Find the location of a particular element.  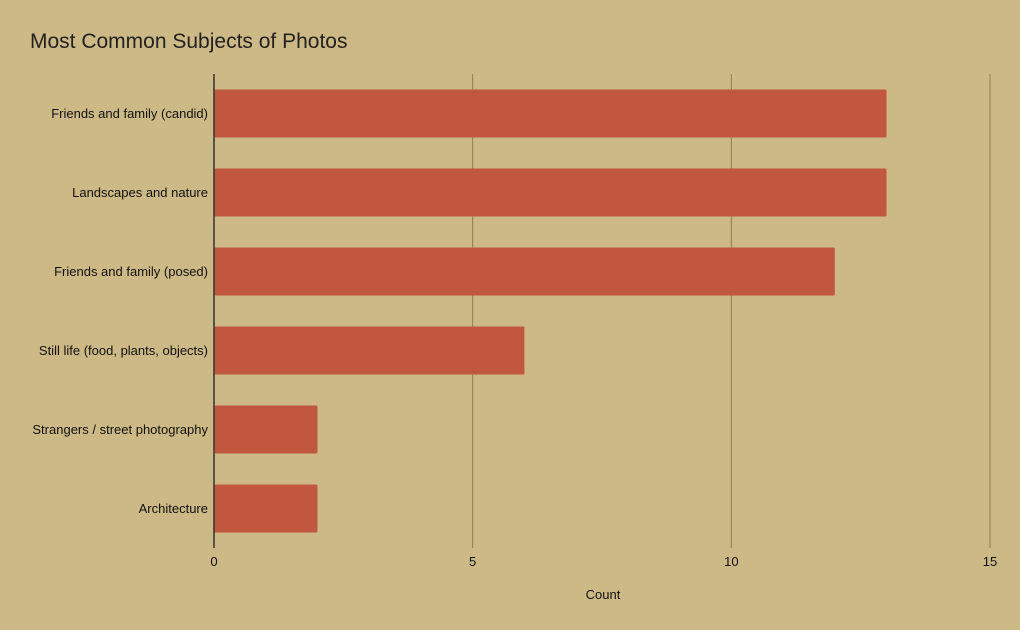

x-tick-label: 5 is located at coordinates (472, 561).